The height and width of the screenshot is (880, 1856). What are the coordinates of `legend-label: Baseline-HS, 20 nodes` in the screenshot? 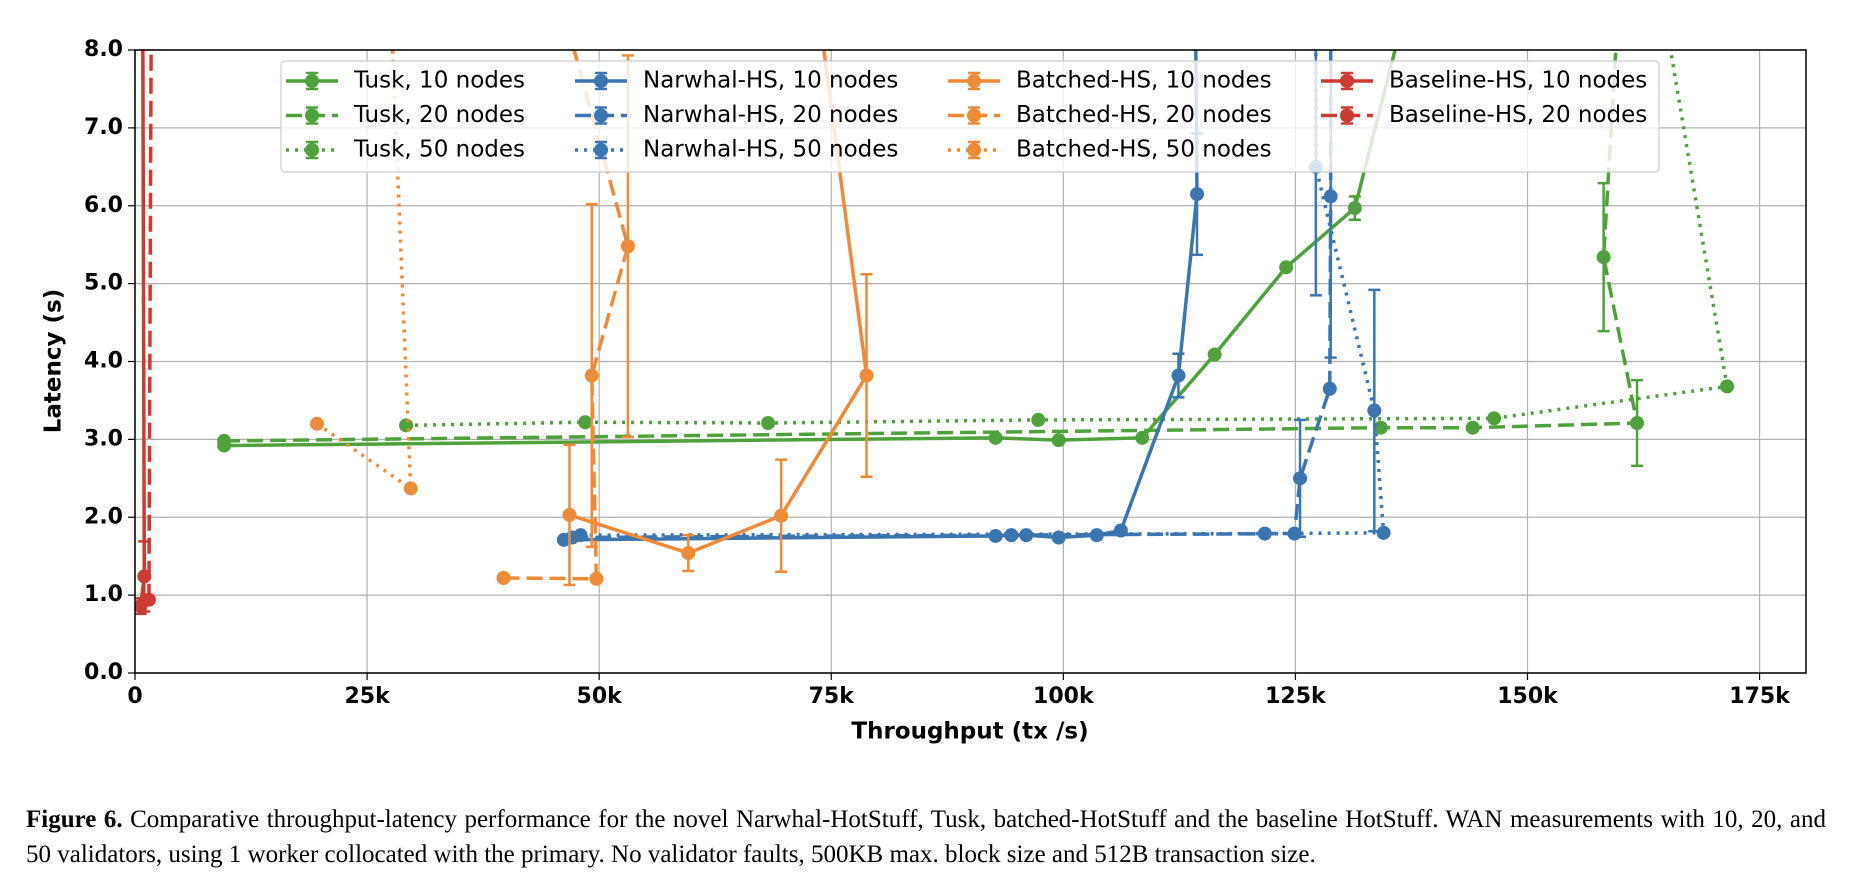 It's located at (1518, 115).